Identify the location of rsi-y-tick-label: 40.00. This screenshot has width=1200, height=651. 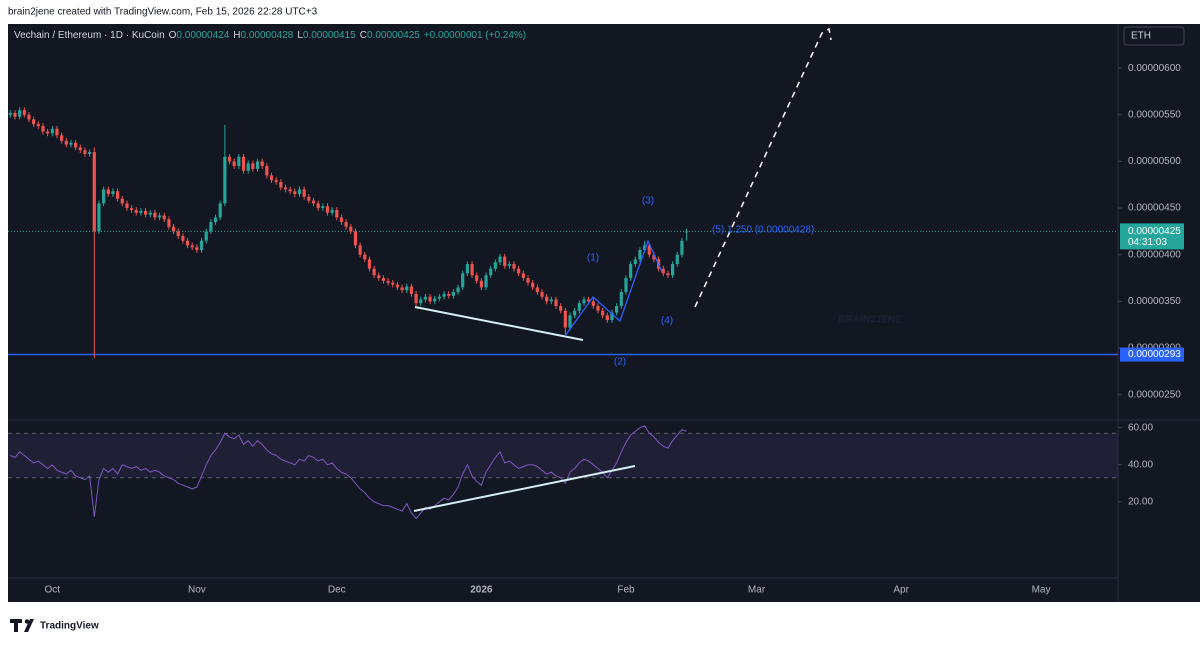
(1140, 464).